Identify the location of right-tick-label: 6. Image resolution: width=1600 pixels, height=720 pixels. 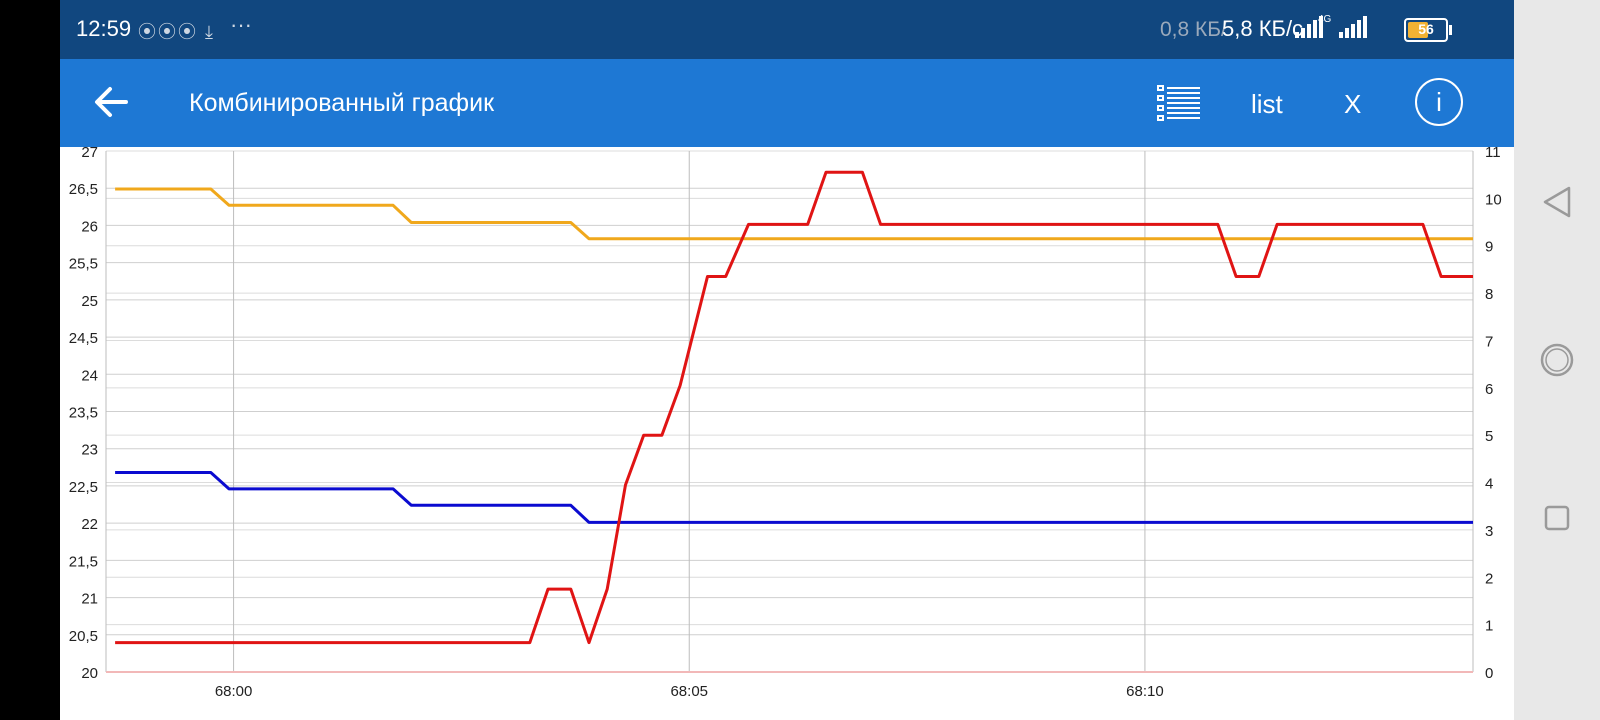
(1489, 389).